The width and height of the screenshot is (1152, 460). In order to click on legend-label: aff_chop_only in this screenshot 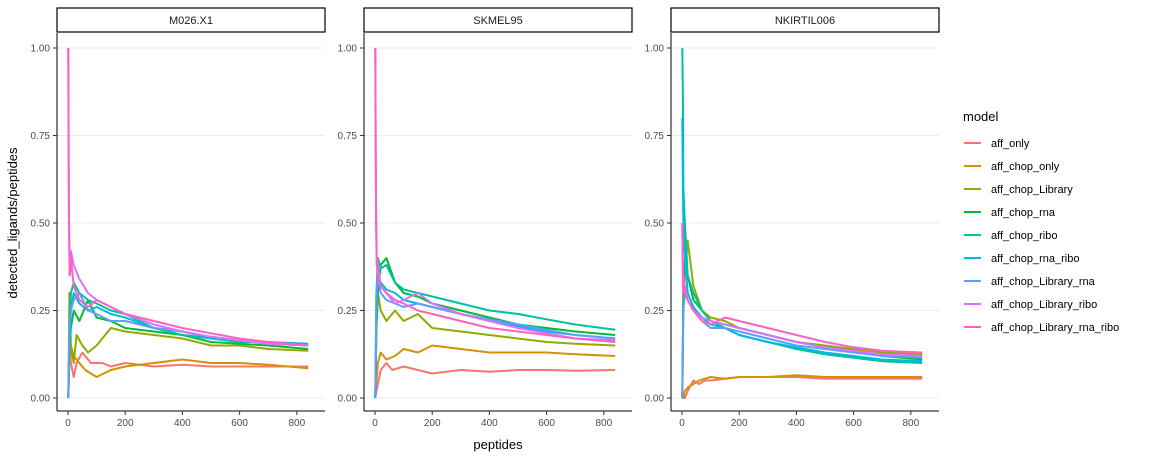, I will do `click(1025, 167)`.